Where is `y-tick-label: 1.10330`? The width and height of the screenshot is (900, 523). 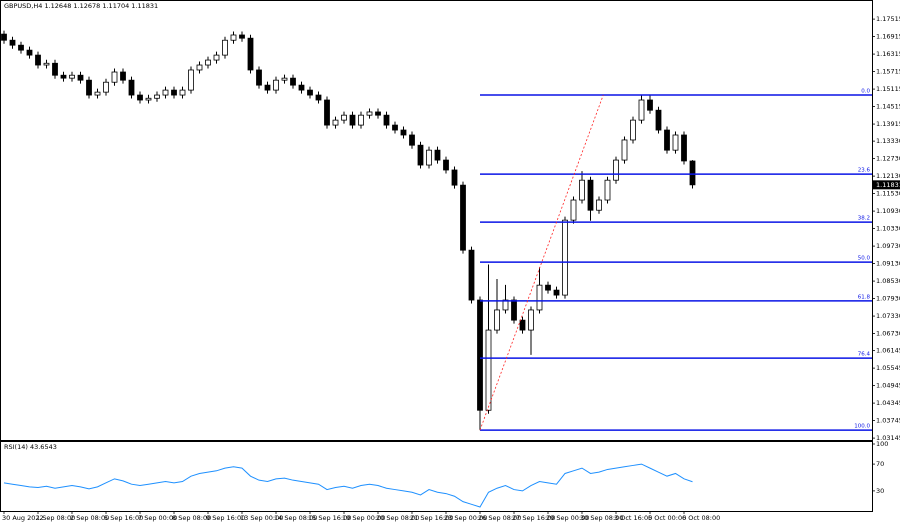
y-tick-label: 1.10330 is located at coordinates (888, 229).